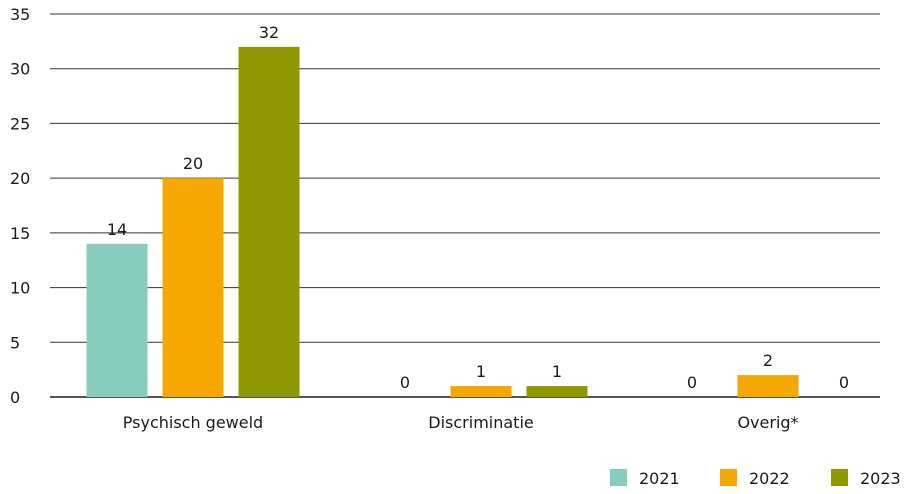 This screenshot has width=908, height=494. Describe the element at coordinates (769, 478) in the screenshot. I see `legend-label: 2022` at that location.